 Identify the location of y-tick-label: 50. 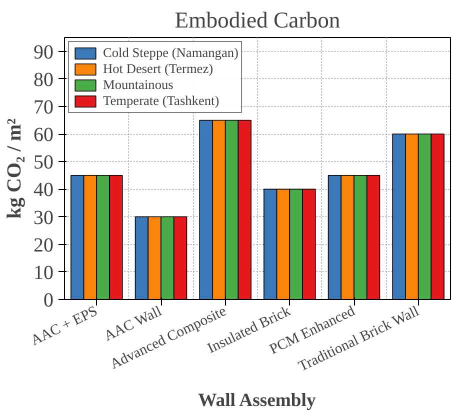
(44, 163).